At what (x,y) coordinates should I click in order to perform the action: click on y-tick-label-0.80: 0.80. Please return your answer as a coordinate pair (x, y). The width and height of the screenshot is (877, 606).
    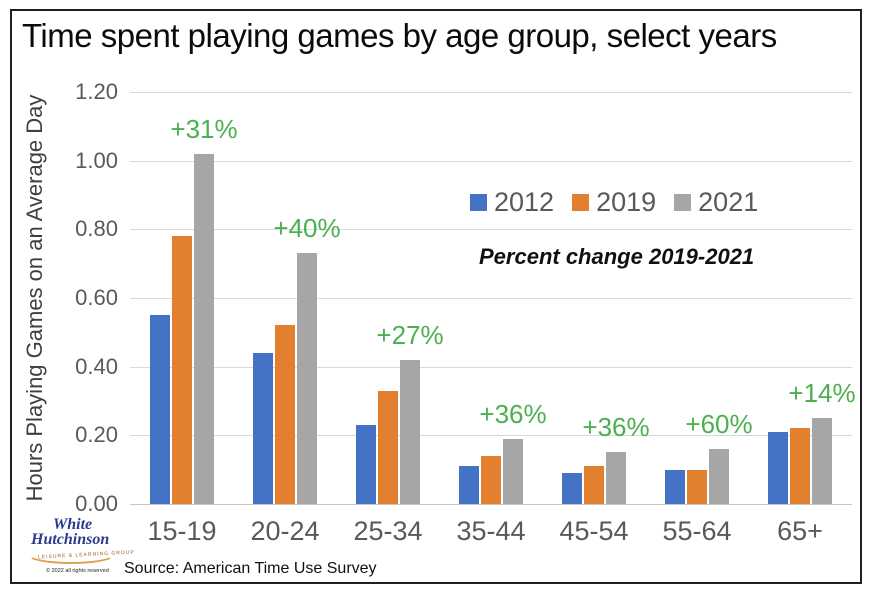
    Looking at the image, I should click on (96, 228).